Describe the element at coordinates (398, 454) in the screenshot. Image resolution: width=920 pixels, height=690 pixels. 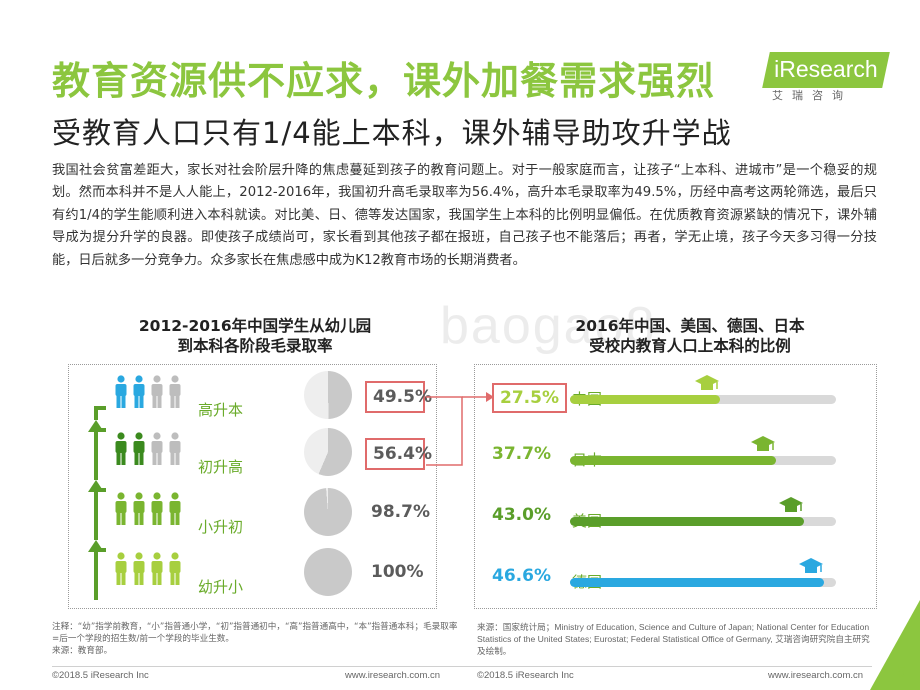
I see `stage-rate-label: 56.4%` at that location.